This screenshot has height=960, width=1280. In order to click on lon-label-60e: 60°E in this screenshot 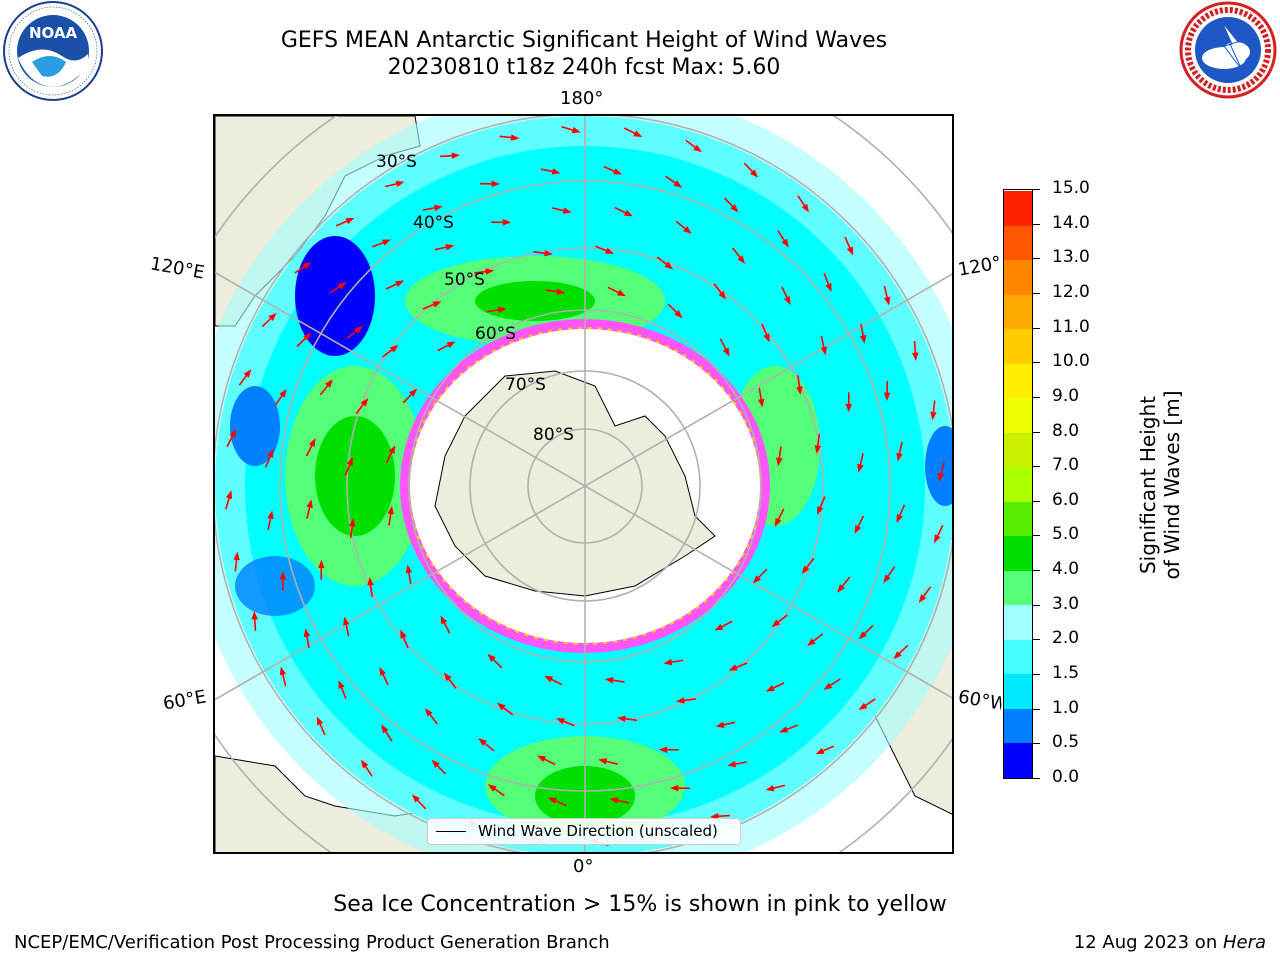, I will do `click(184, 700)`.